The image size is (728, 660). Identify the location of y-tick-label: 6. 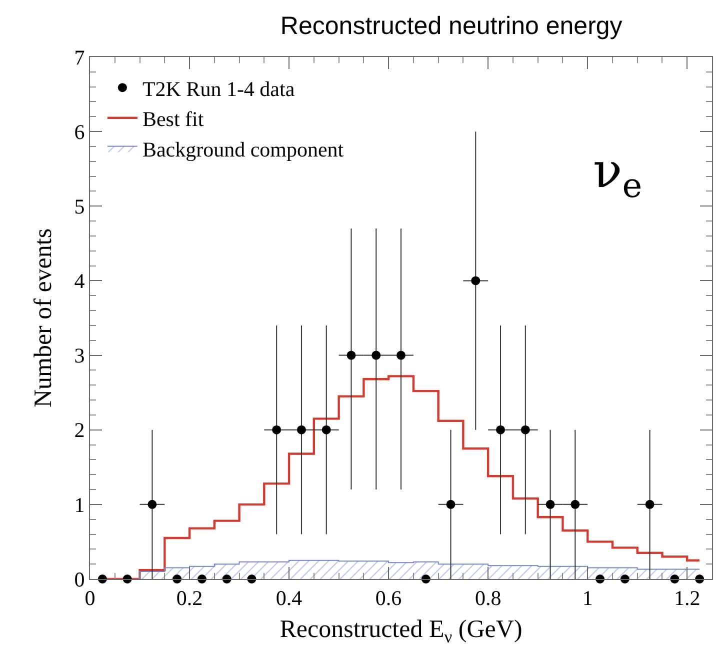
(79, 132).